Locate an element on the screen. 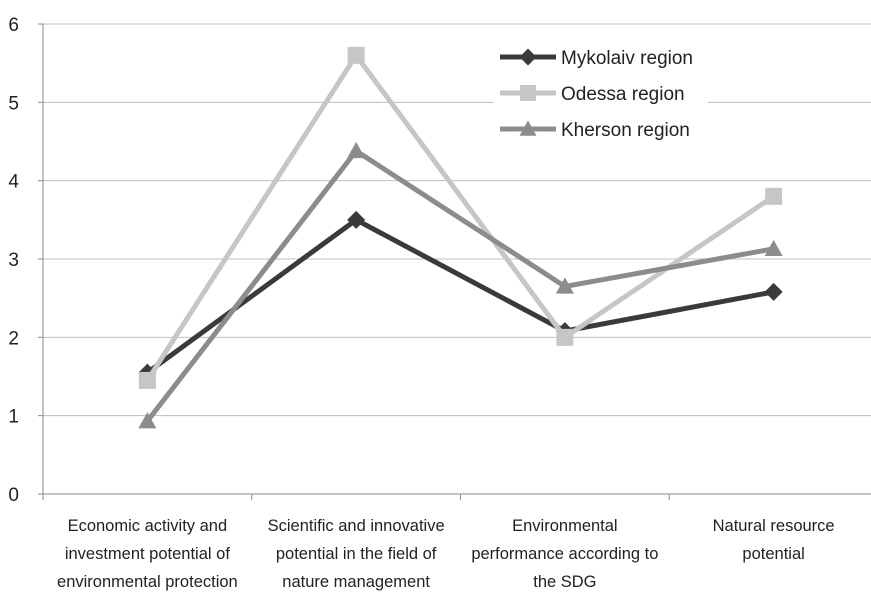 This screenshot has width=871, height=592. data-point-s0-c3 is located at coordinates (773, 291).